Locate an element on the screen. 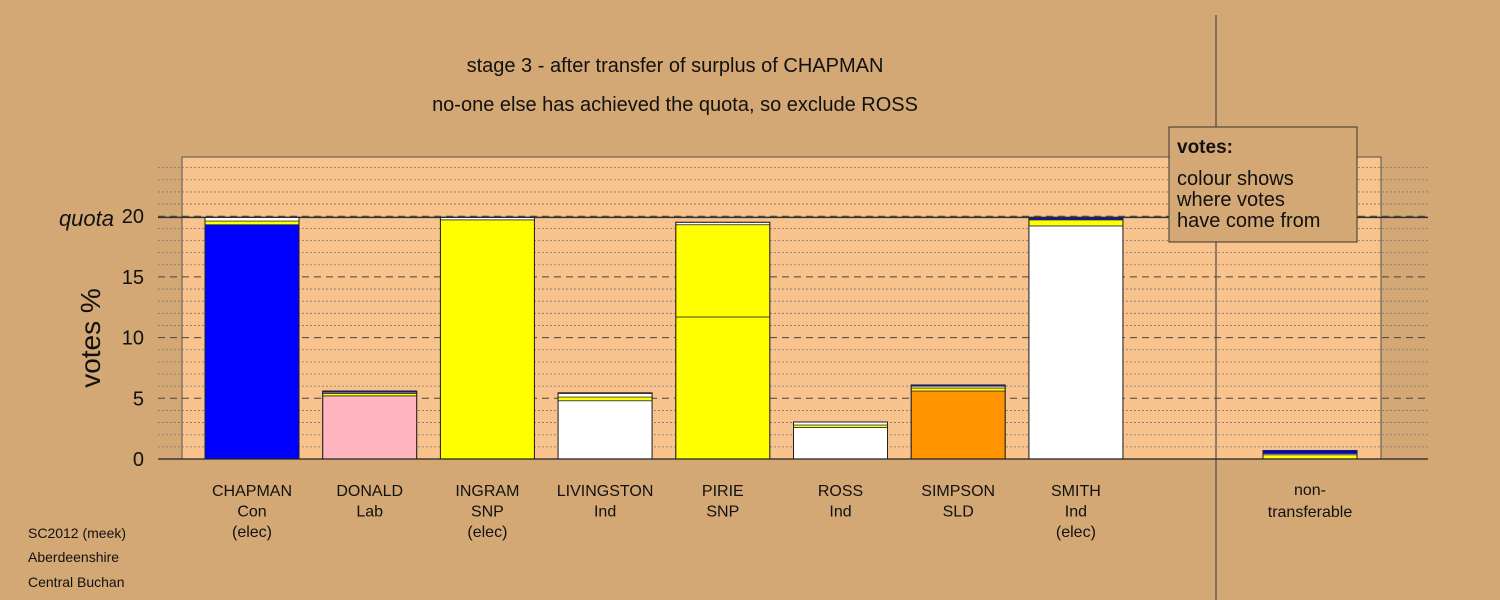 This screenshot has height=600, width=1500. y-tick-label: 15 is located at coordinates (133, 278).